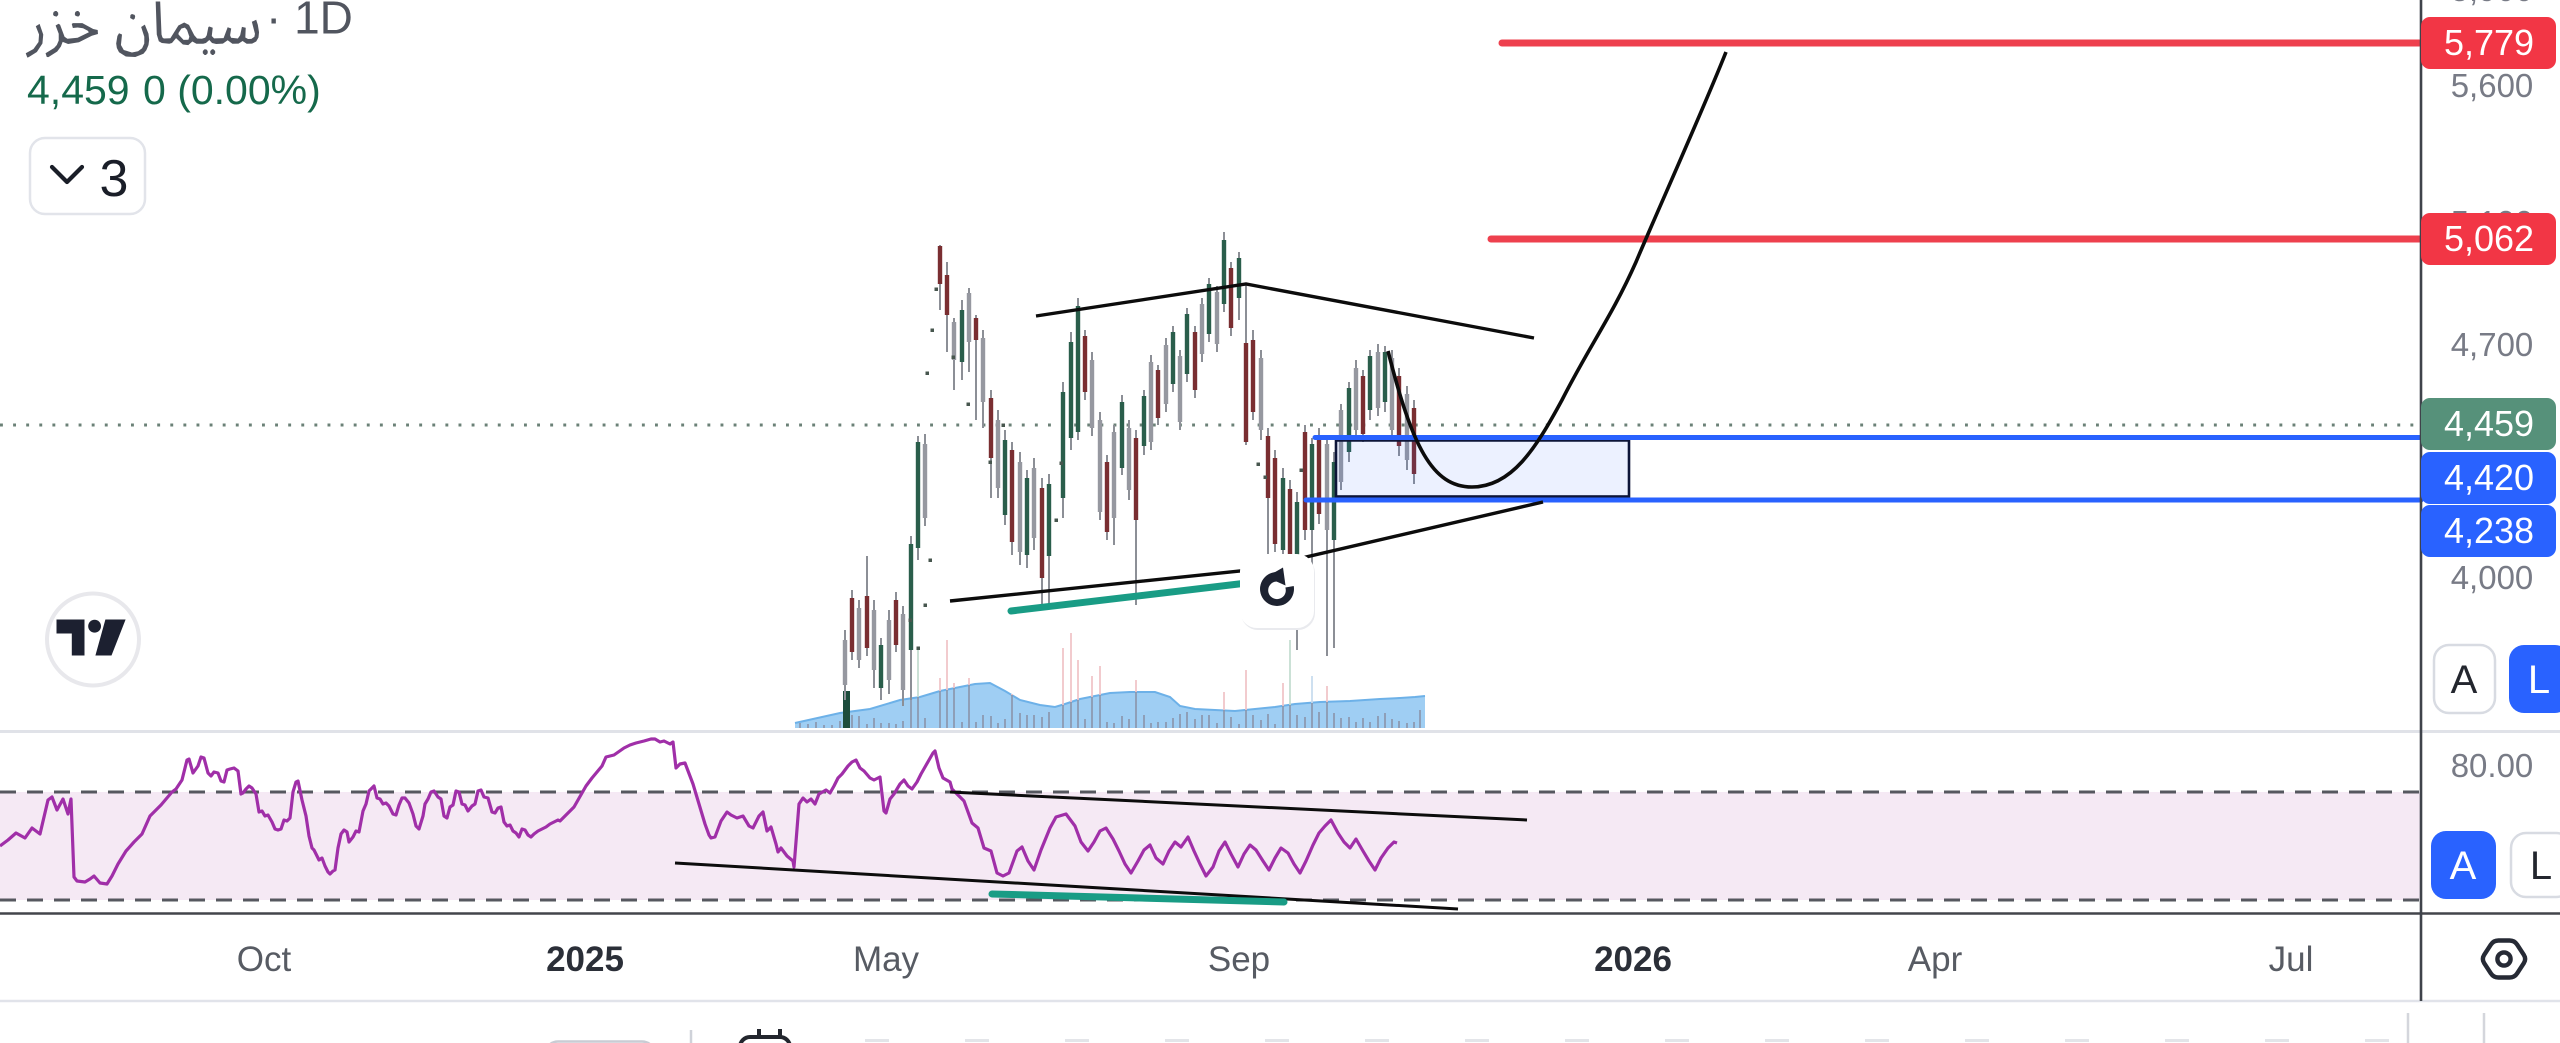 This screenshot has width=2560, height=1043. What do you see at coordinates (2489, 477) in the screenshot?
I see `svg-text: 4,420` at bounding box center [2489, 477].